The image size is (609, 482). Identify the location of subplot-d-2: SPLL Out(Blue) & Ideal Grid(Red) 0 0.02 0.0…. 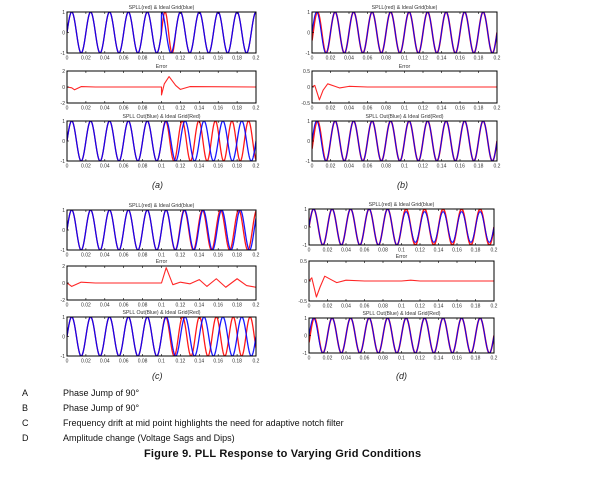
(400, 336).